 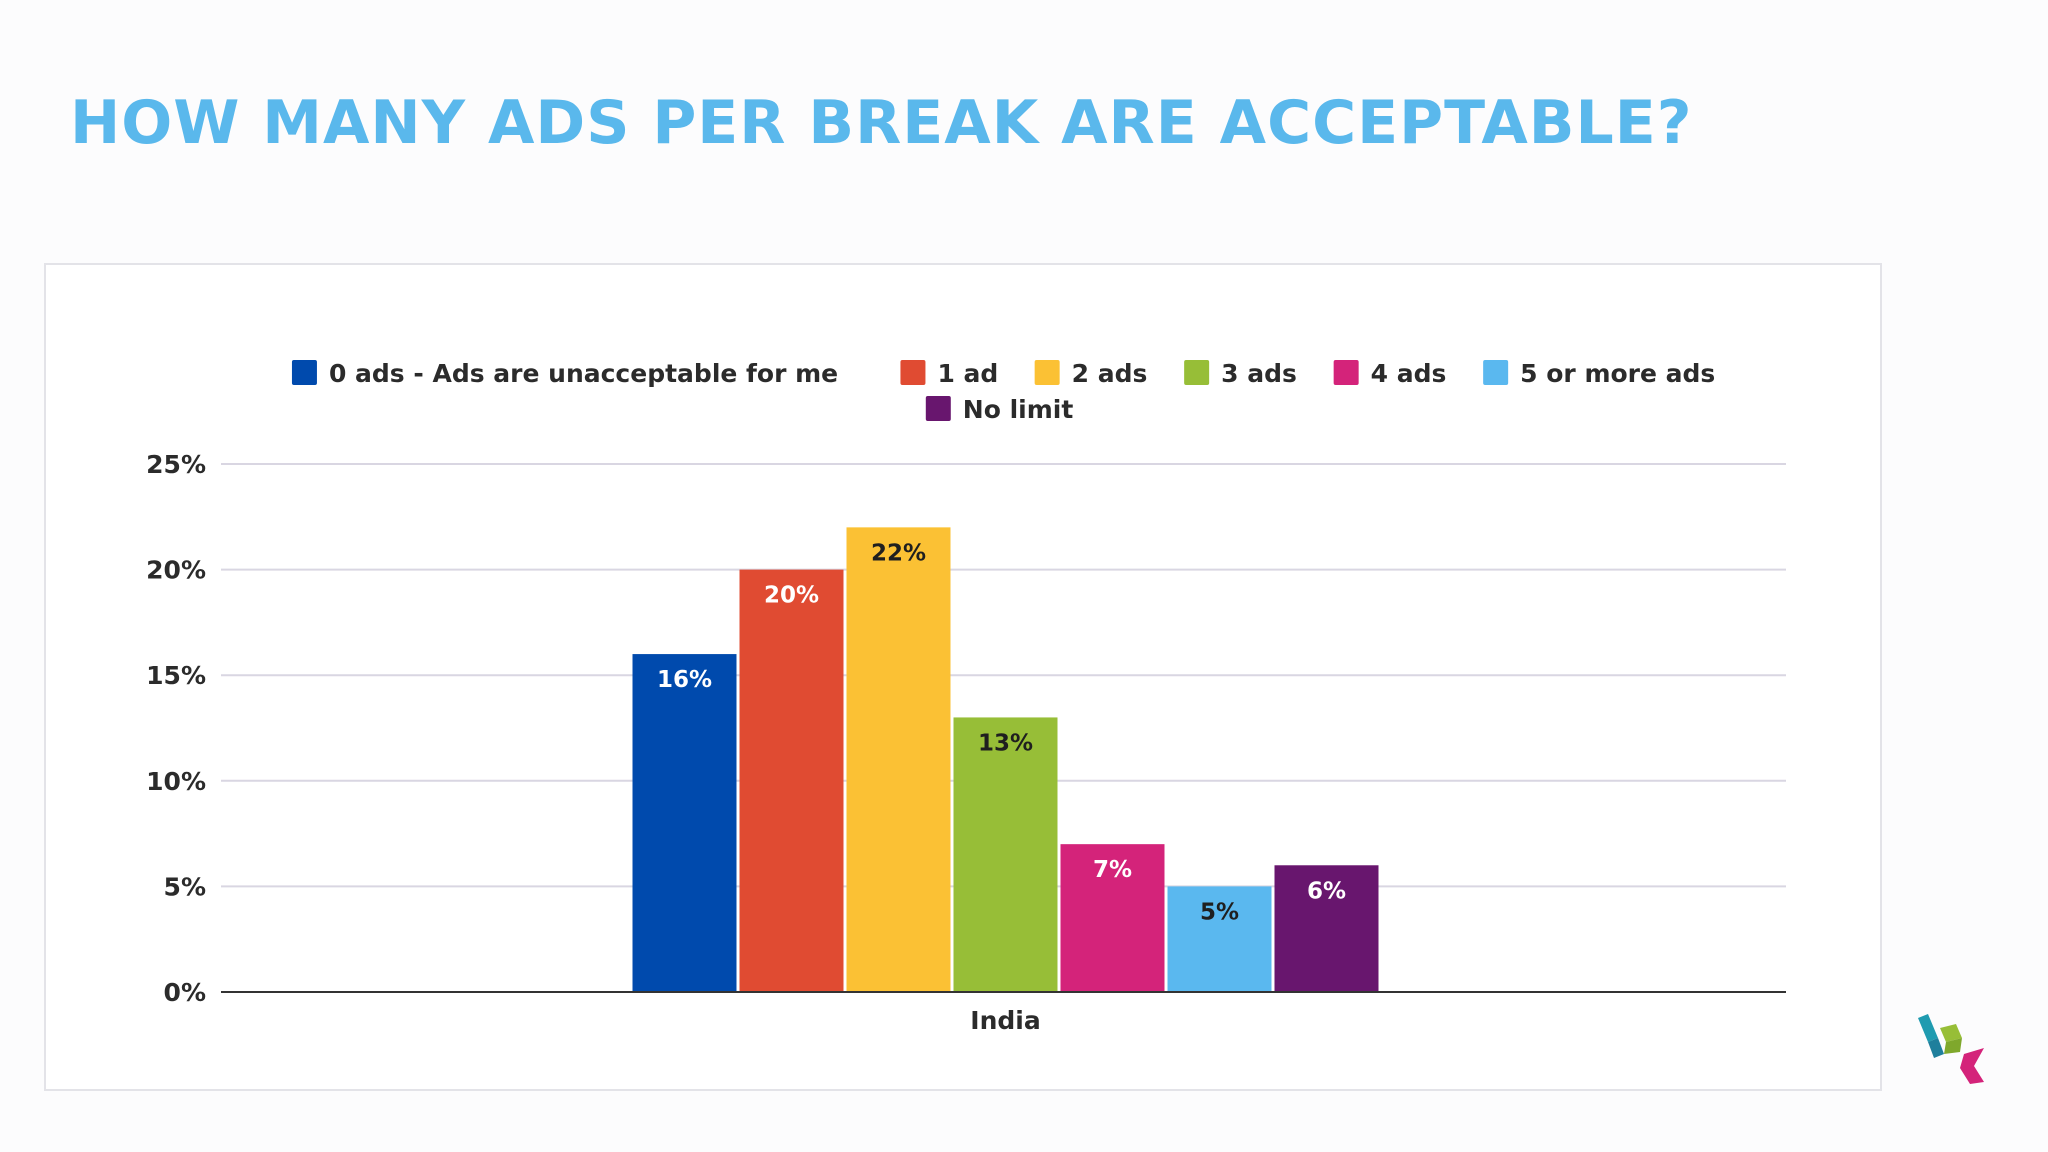 What do you see at coordinates (898, 553) in the screenshot?
I see `data-label: 22%` at bounding box center [898, 553].